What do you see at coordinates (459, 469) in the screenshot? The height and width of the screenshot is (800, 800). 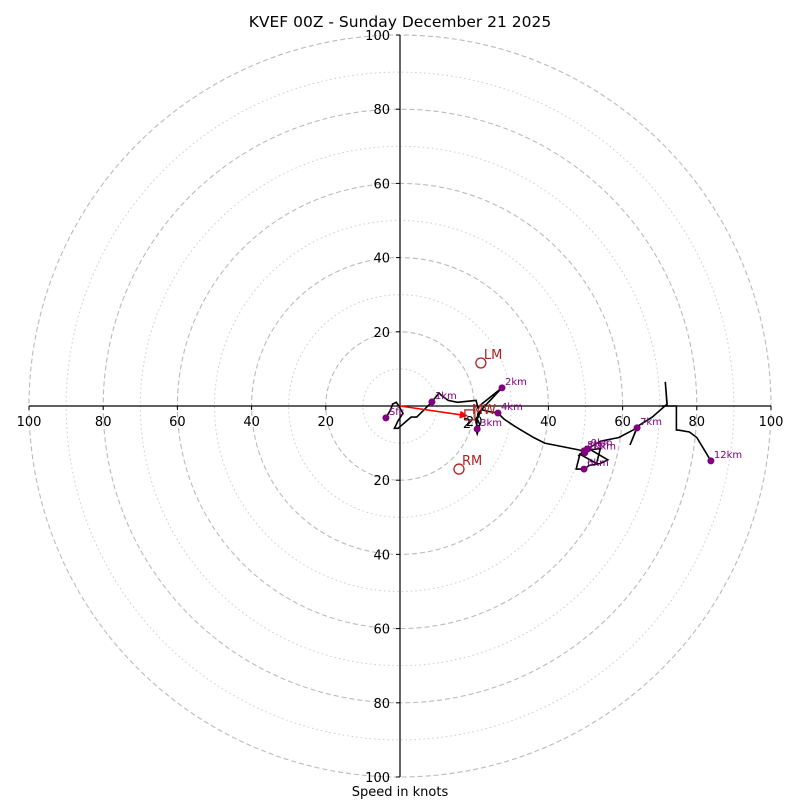 I see `rm-marker` at bounding box center [459, 469].